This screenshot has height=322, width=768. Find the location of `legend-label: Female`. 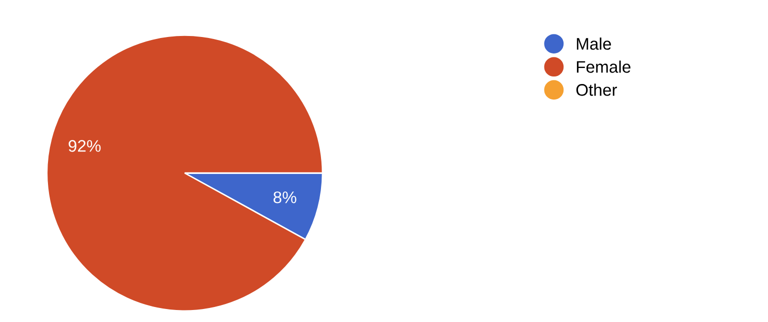

legend-label: Female is located at coordinates (603, 66).